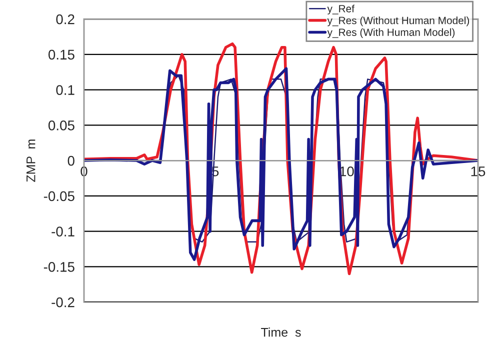 The height and width of the screenshot is (346, 500). What do you see at coordinates (281, 332) in the screenshot?
I see `x-axis-title: Time s` at bounding box center [281, 332].